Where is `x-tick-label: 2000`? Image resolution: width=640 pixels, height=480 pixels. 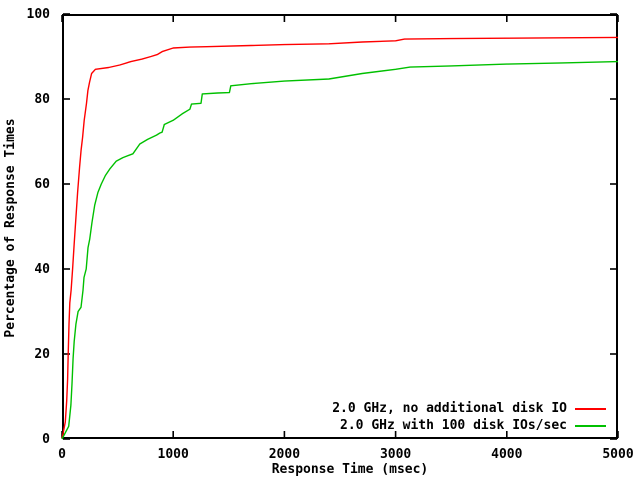 x-tick-label: 2000 is located at coordinates (284, 454).